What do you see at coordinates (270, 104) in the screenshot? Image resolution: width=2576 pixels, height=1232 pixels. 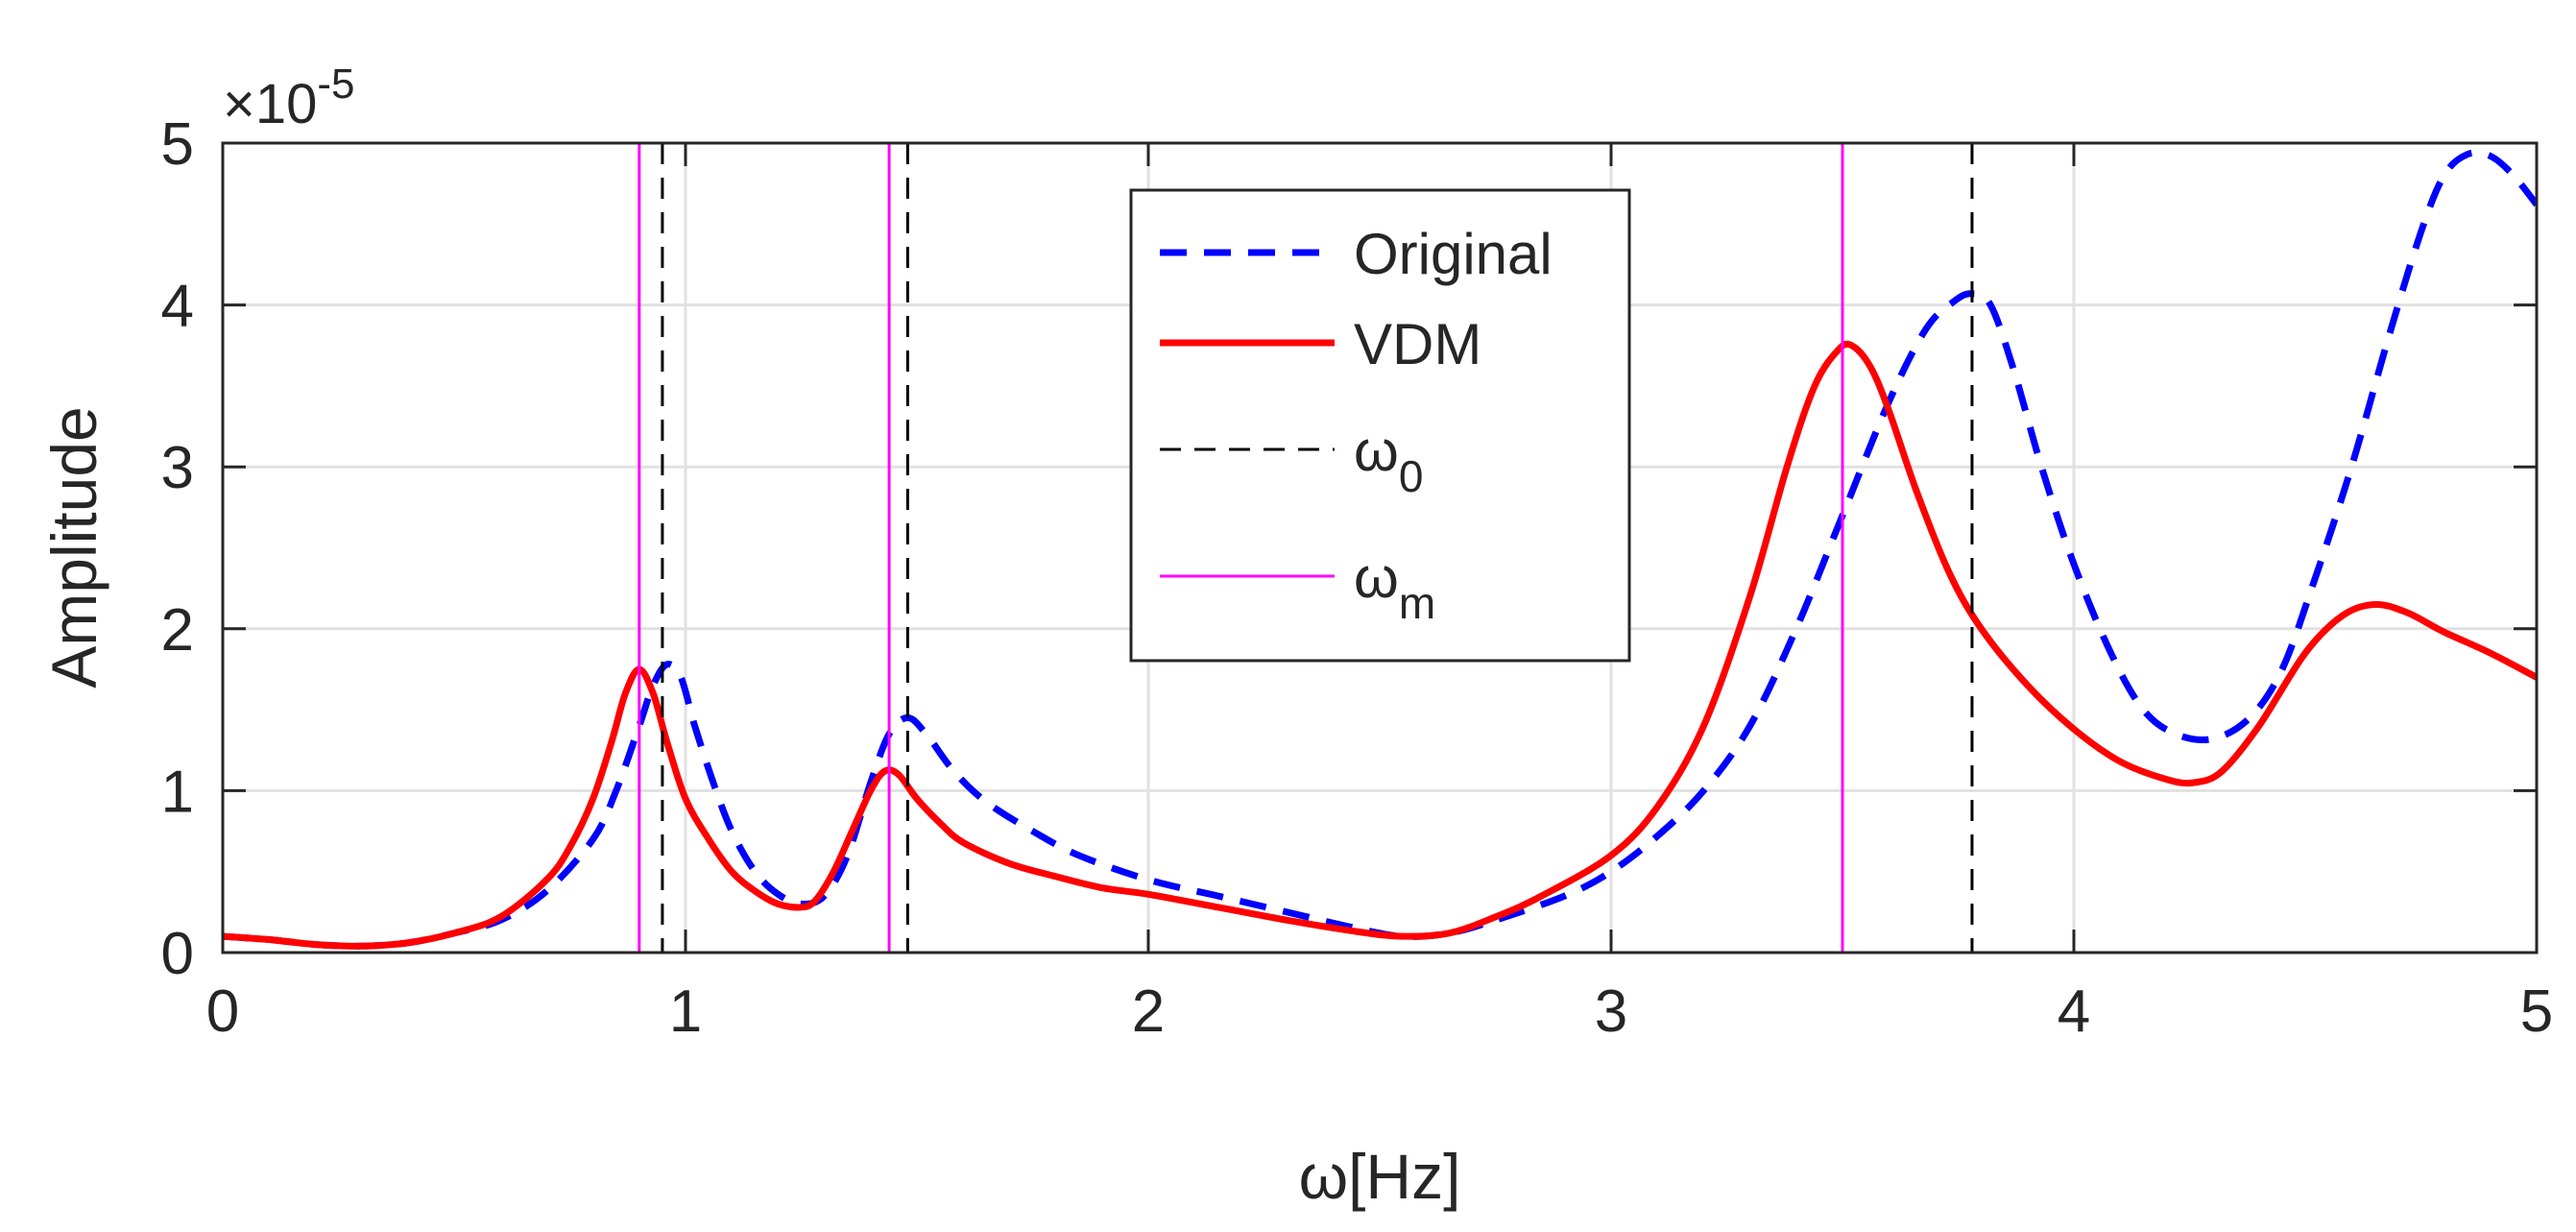 I see `exponent-base: ×10` at bounding box center [270, 104].